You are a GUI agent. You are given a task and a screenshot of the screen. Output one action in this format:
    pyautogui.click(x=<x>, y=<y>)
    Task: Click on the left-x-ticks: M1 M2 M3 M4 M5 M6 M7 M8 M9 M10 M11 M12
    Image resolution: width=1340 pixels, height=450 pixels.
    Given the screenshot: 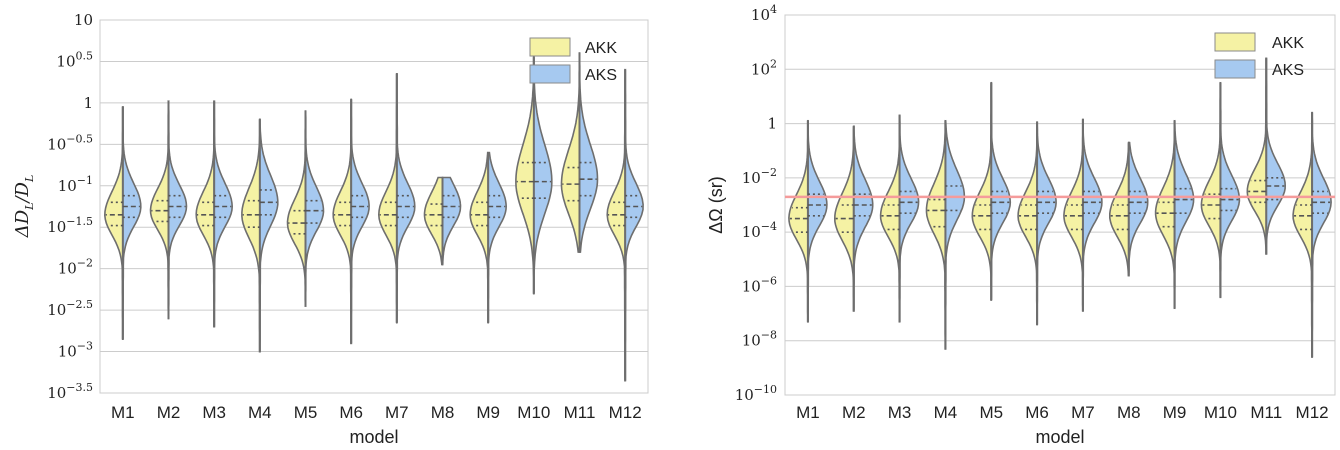 What is the action you would take?
    pyautogui.click(x=376, y=412)
    